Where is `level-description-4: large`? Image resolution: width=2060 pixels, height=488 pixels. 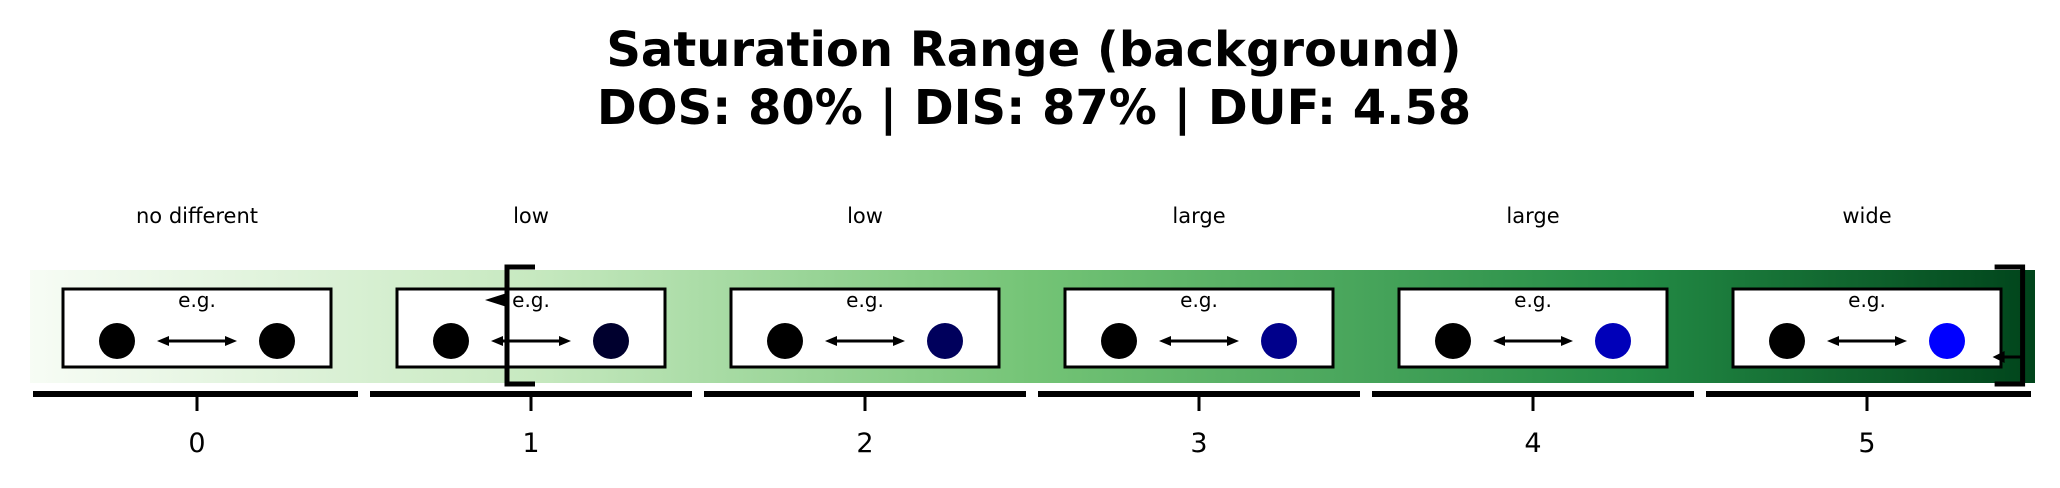
level-description-4: large is located at coordinates (1532, 216).